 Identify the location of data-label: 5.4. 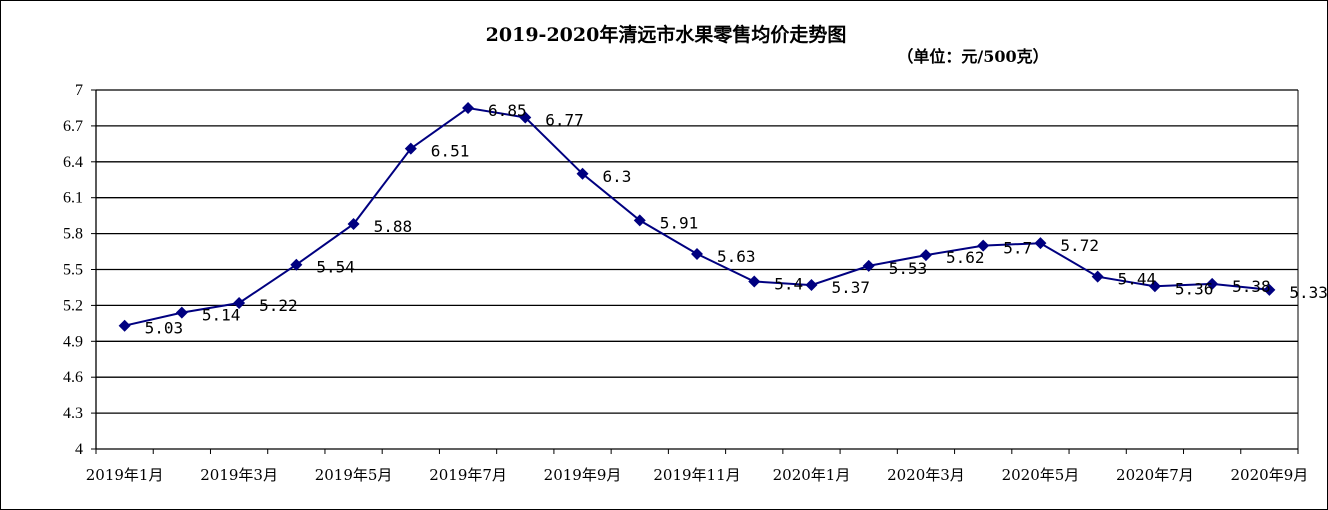
(788, 283).